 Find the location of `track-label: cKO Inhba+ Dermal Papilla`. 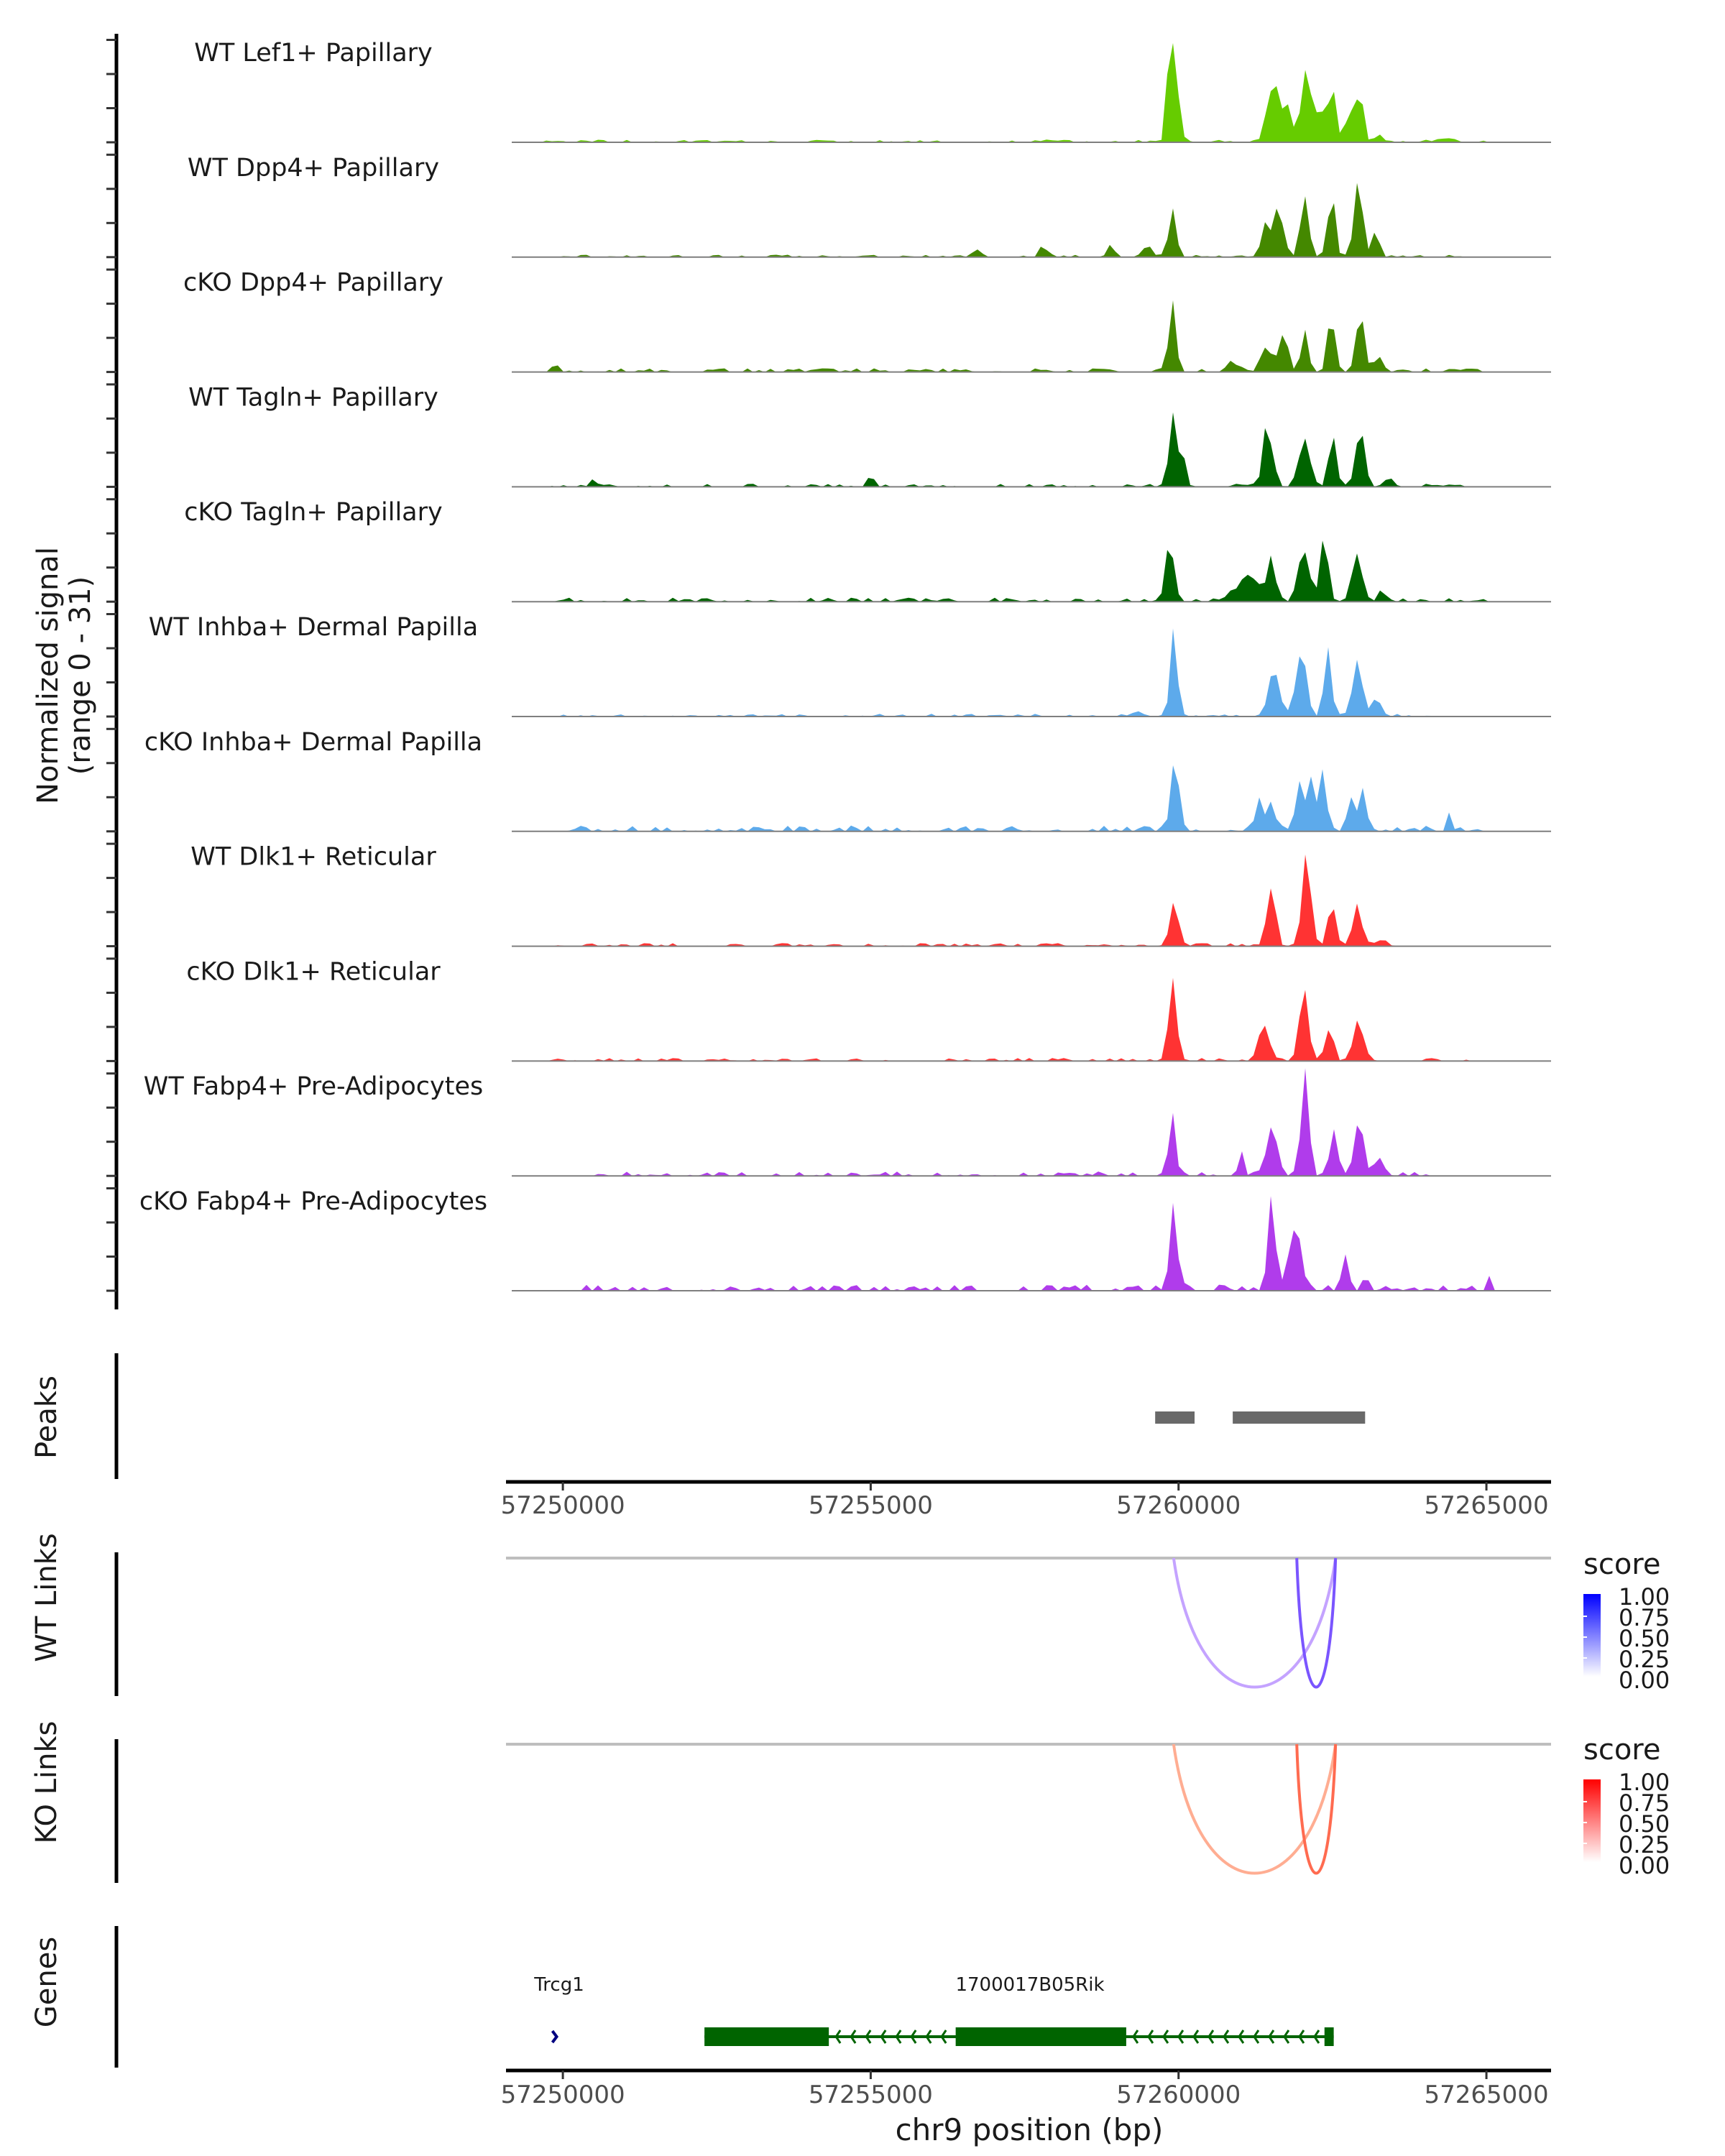

track-label: cKO Inhba+ Dermal Papilla is located at coordinates (313, 742).